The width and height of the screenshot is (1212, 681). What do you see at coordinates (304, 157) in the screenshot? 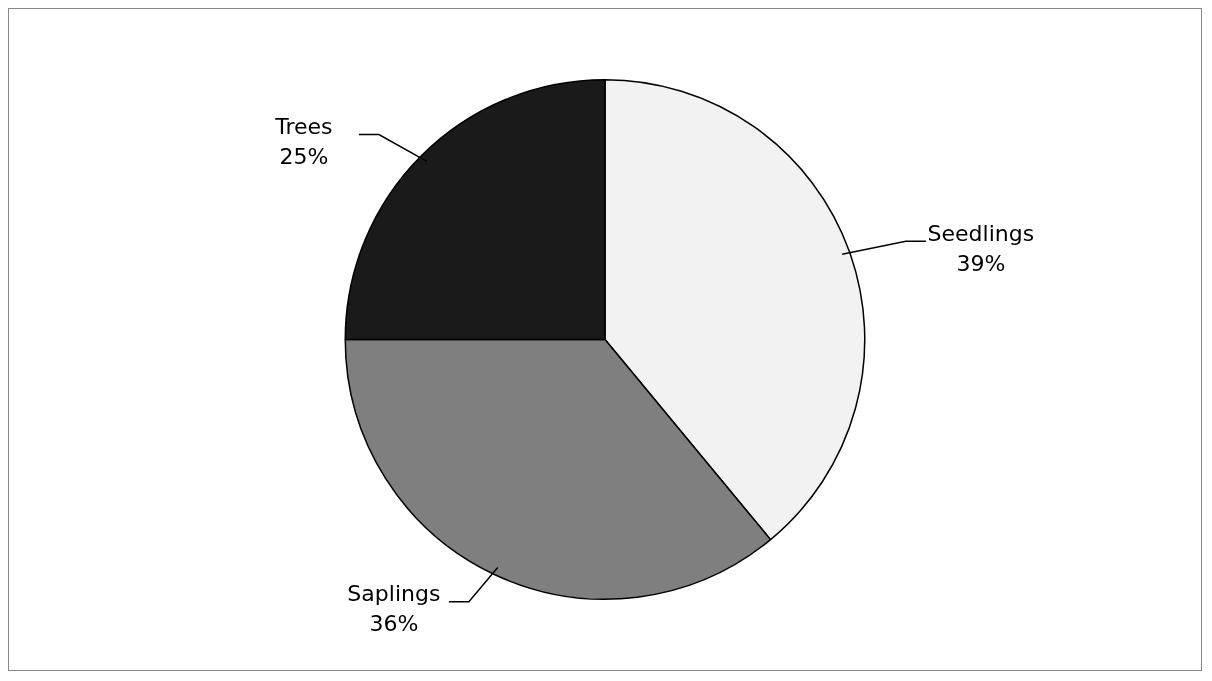
I see `data-label: 25%` at bounding box center [304, 157].